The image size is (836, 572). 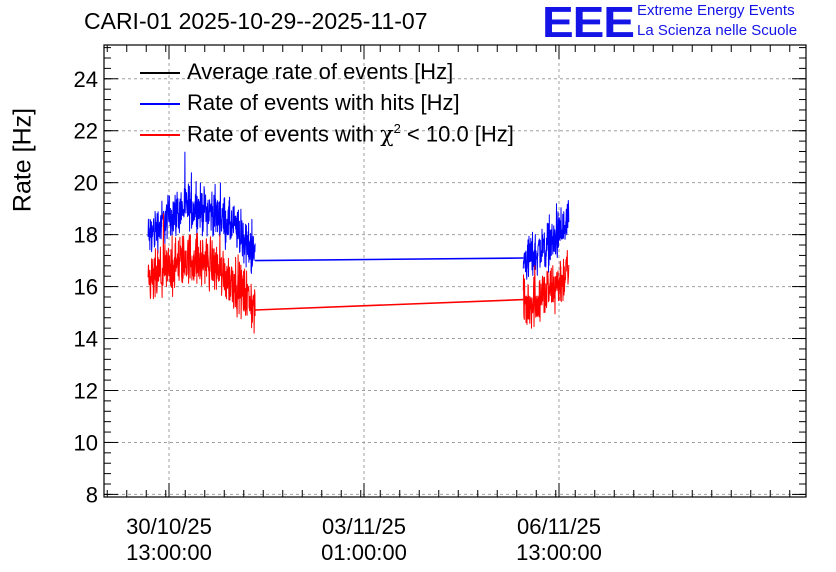 What do you see at coordinates (160, 135) in the screenshot?
I see `legend-swatch-red` at bounding box center [160, 135].